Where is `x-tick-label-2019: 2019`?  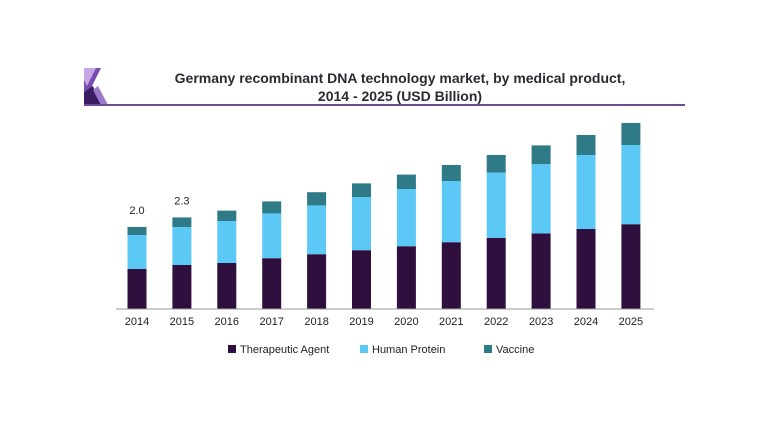 x-tick-label-2019: 2019 is located at coordinates (361, 322).